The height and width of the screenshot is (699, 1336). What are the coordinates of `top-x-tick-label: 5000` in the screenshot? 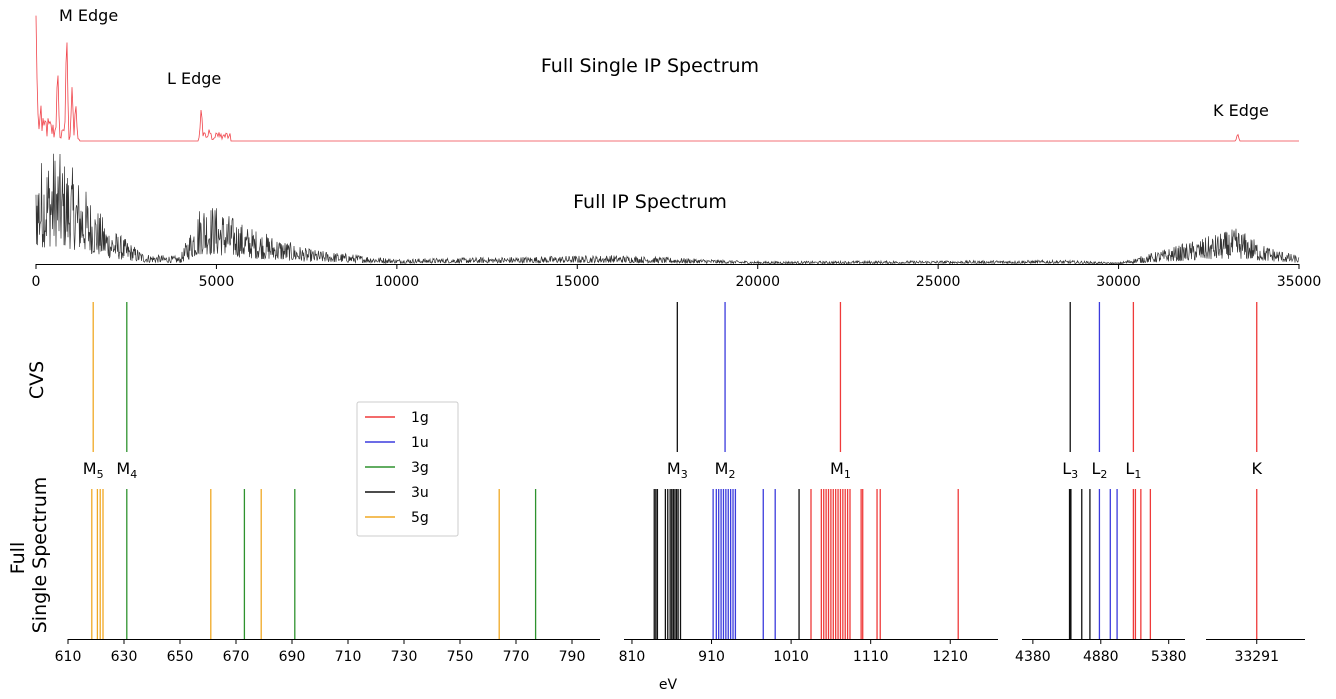 It's located at (217, 282).